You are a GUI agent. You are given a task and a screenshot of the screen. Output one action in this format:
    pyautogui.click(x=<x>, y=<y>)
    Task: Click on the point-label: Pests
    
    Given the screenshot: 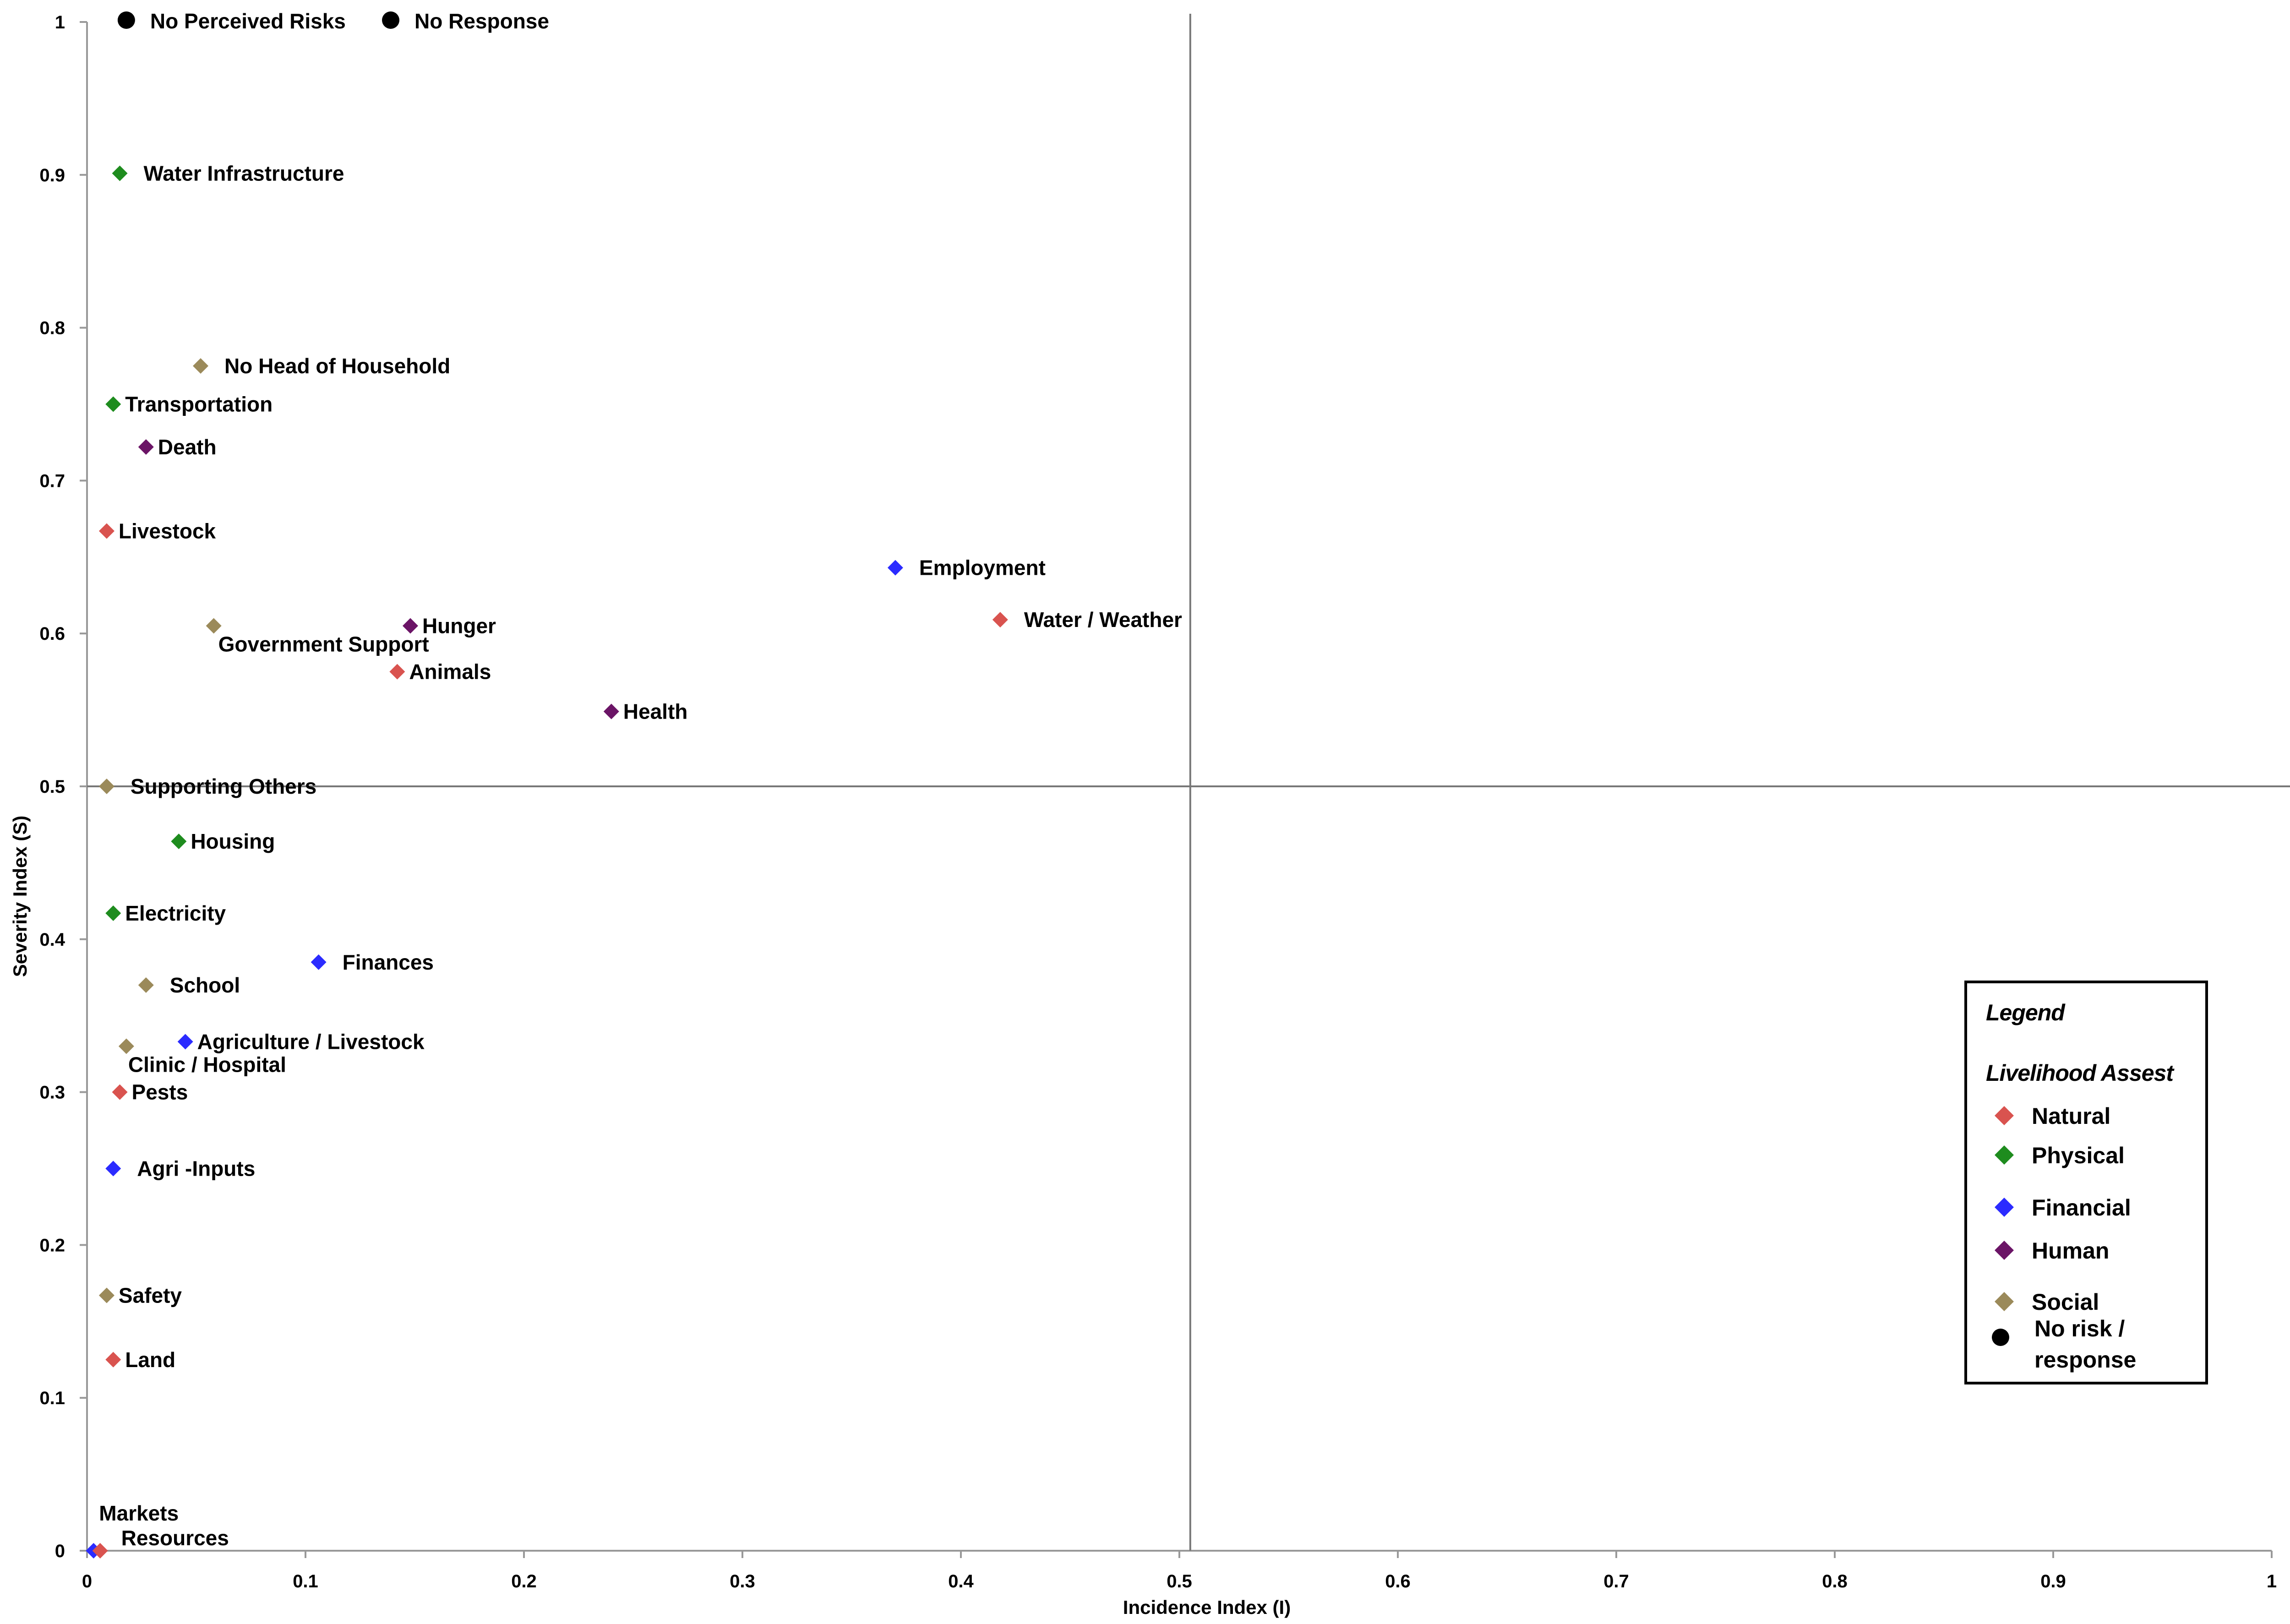 What is the action you would take?
    pyautogui.click(x=160, y=1092)
    